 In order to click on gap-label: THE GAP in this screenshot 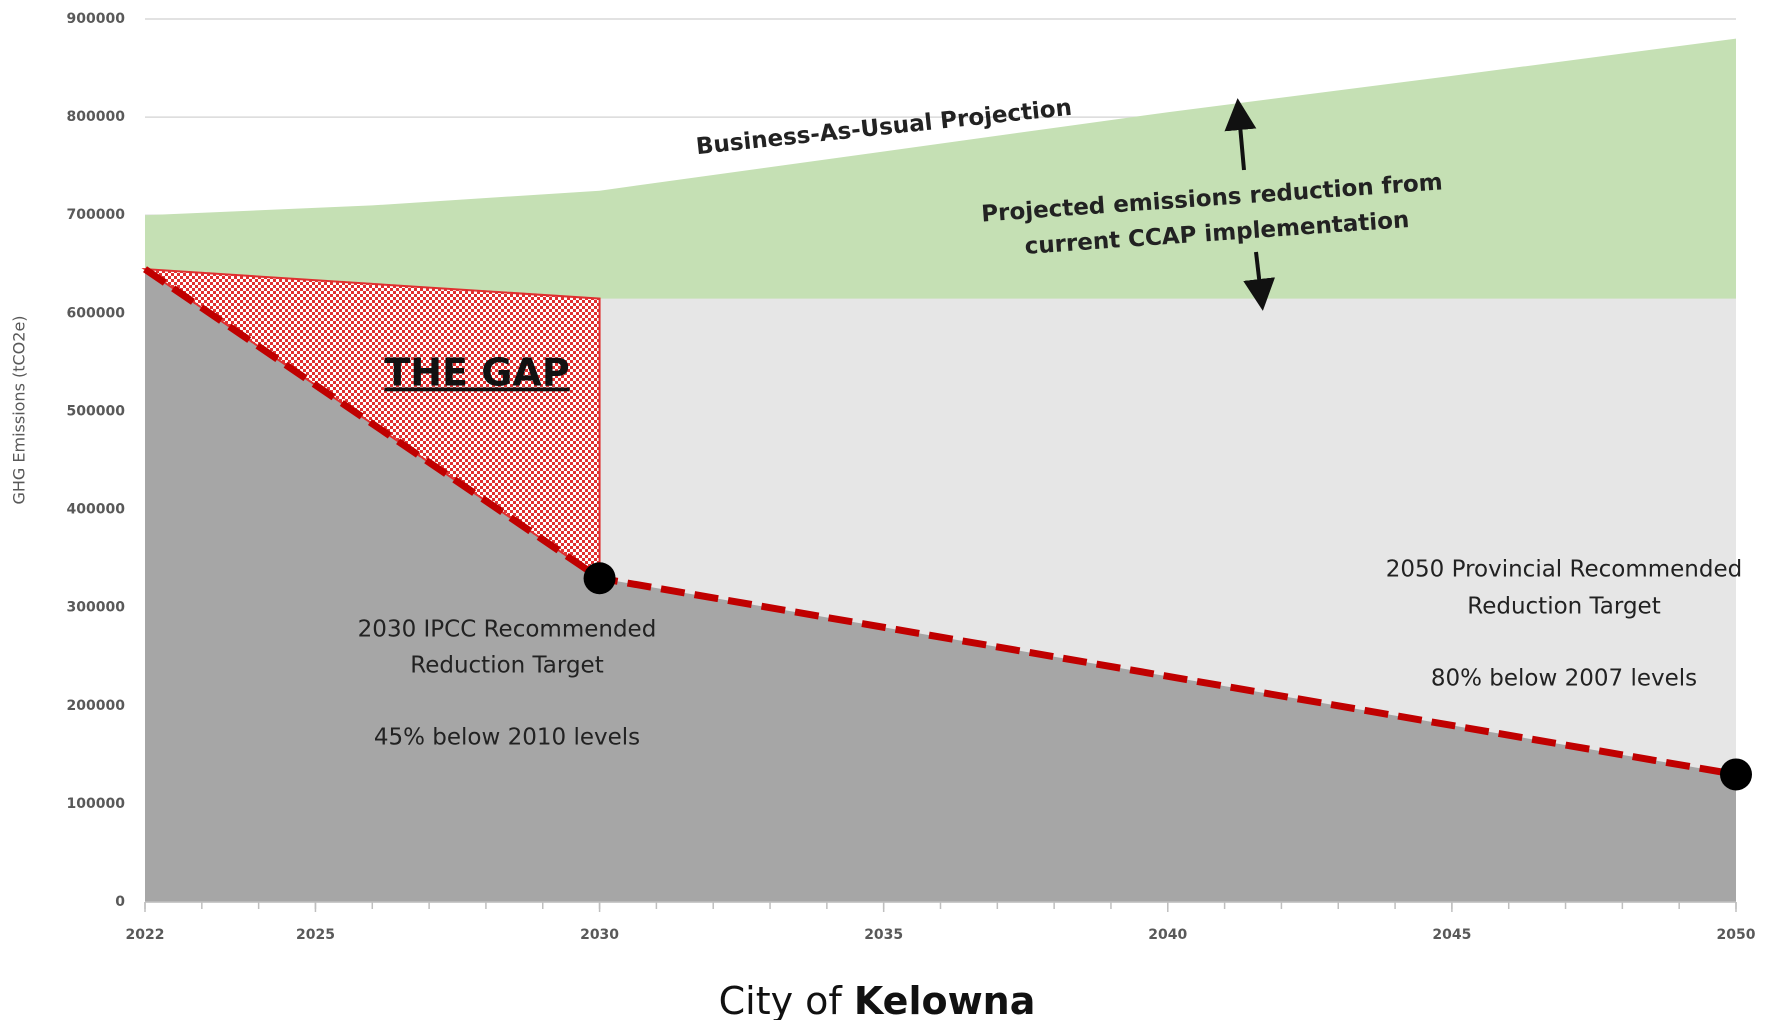, I will do `click(476, 373)`.